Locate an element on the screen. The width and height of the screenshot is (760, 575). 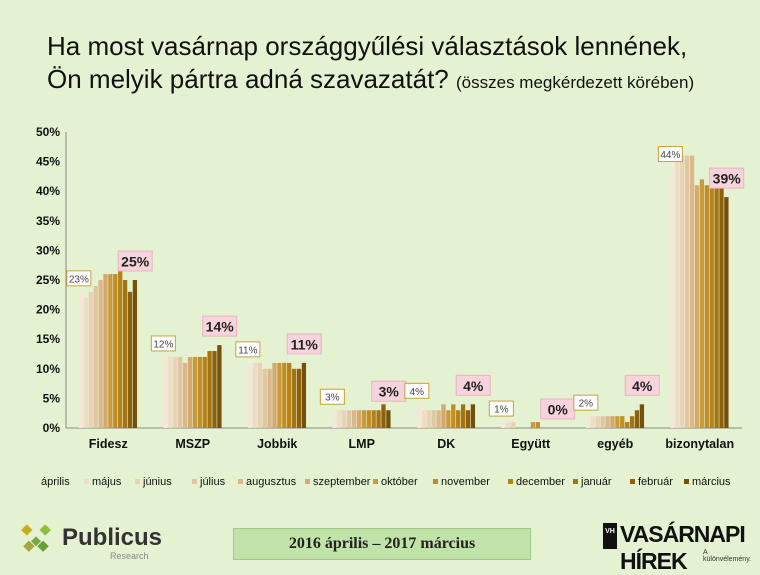
legend-label: május is located at coordinates (107, 482).